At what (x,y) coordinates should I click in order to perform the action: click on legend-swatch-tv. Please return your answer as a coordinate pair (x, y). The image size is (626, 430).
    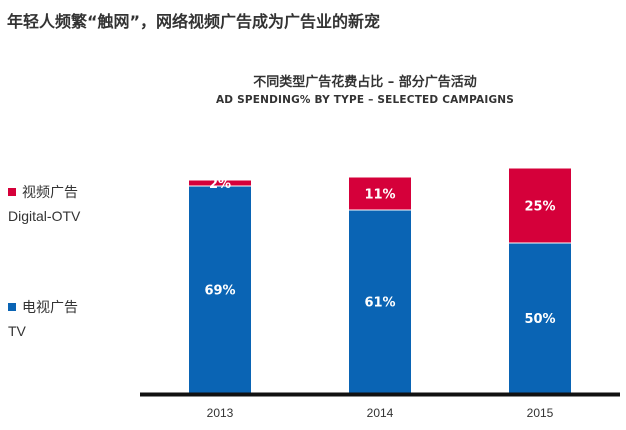
    Looking at the image, I should click on (12, 307).